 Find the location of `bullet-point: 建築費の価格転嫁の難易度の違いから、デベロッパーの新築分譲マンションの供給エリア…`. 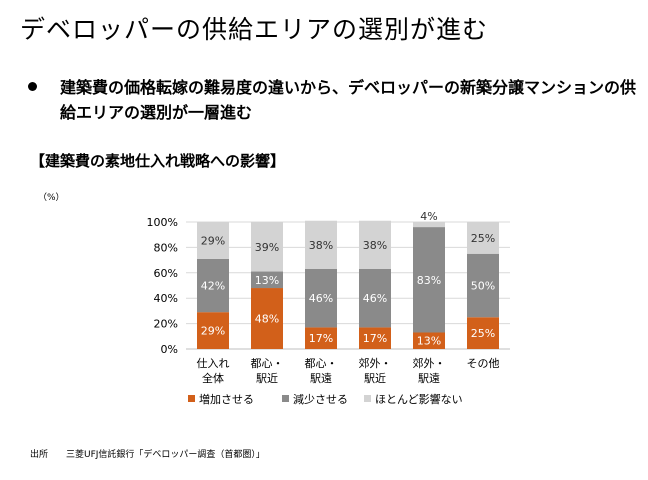

bullet-point: 建築費の価格転嫁の難易度の違いから、デベロッパーの新築分譲マンションの供給エリア… is located at coordinates (333, 100).